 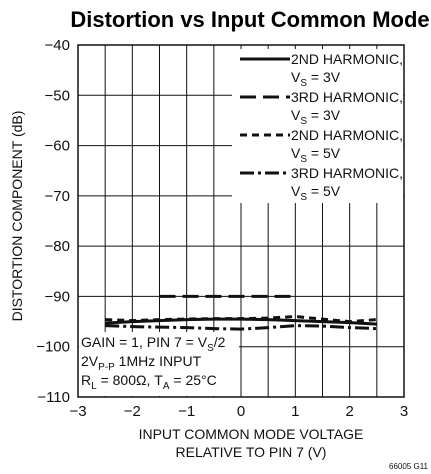 I want to click on annotation-line-3: RL = 800Ω, TA = 25°C, so click(x=149, y=382).